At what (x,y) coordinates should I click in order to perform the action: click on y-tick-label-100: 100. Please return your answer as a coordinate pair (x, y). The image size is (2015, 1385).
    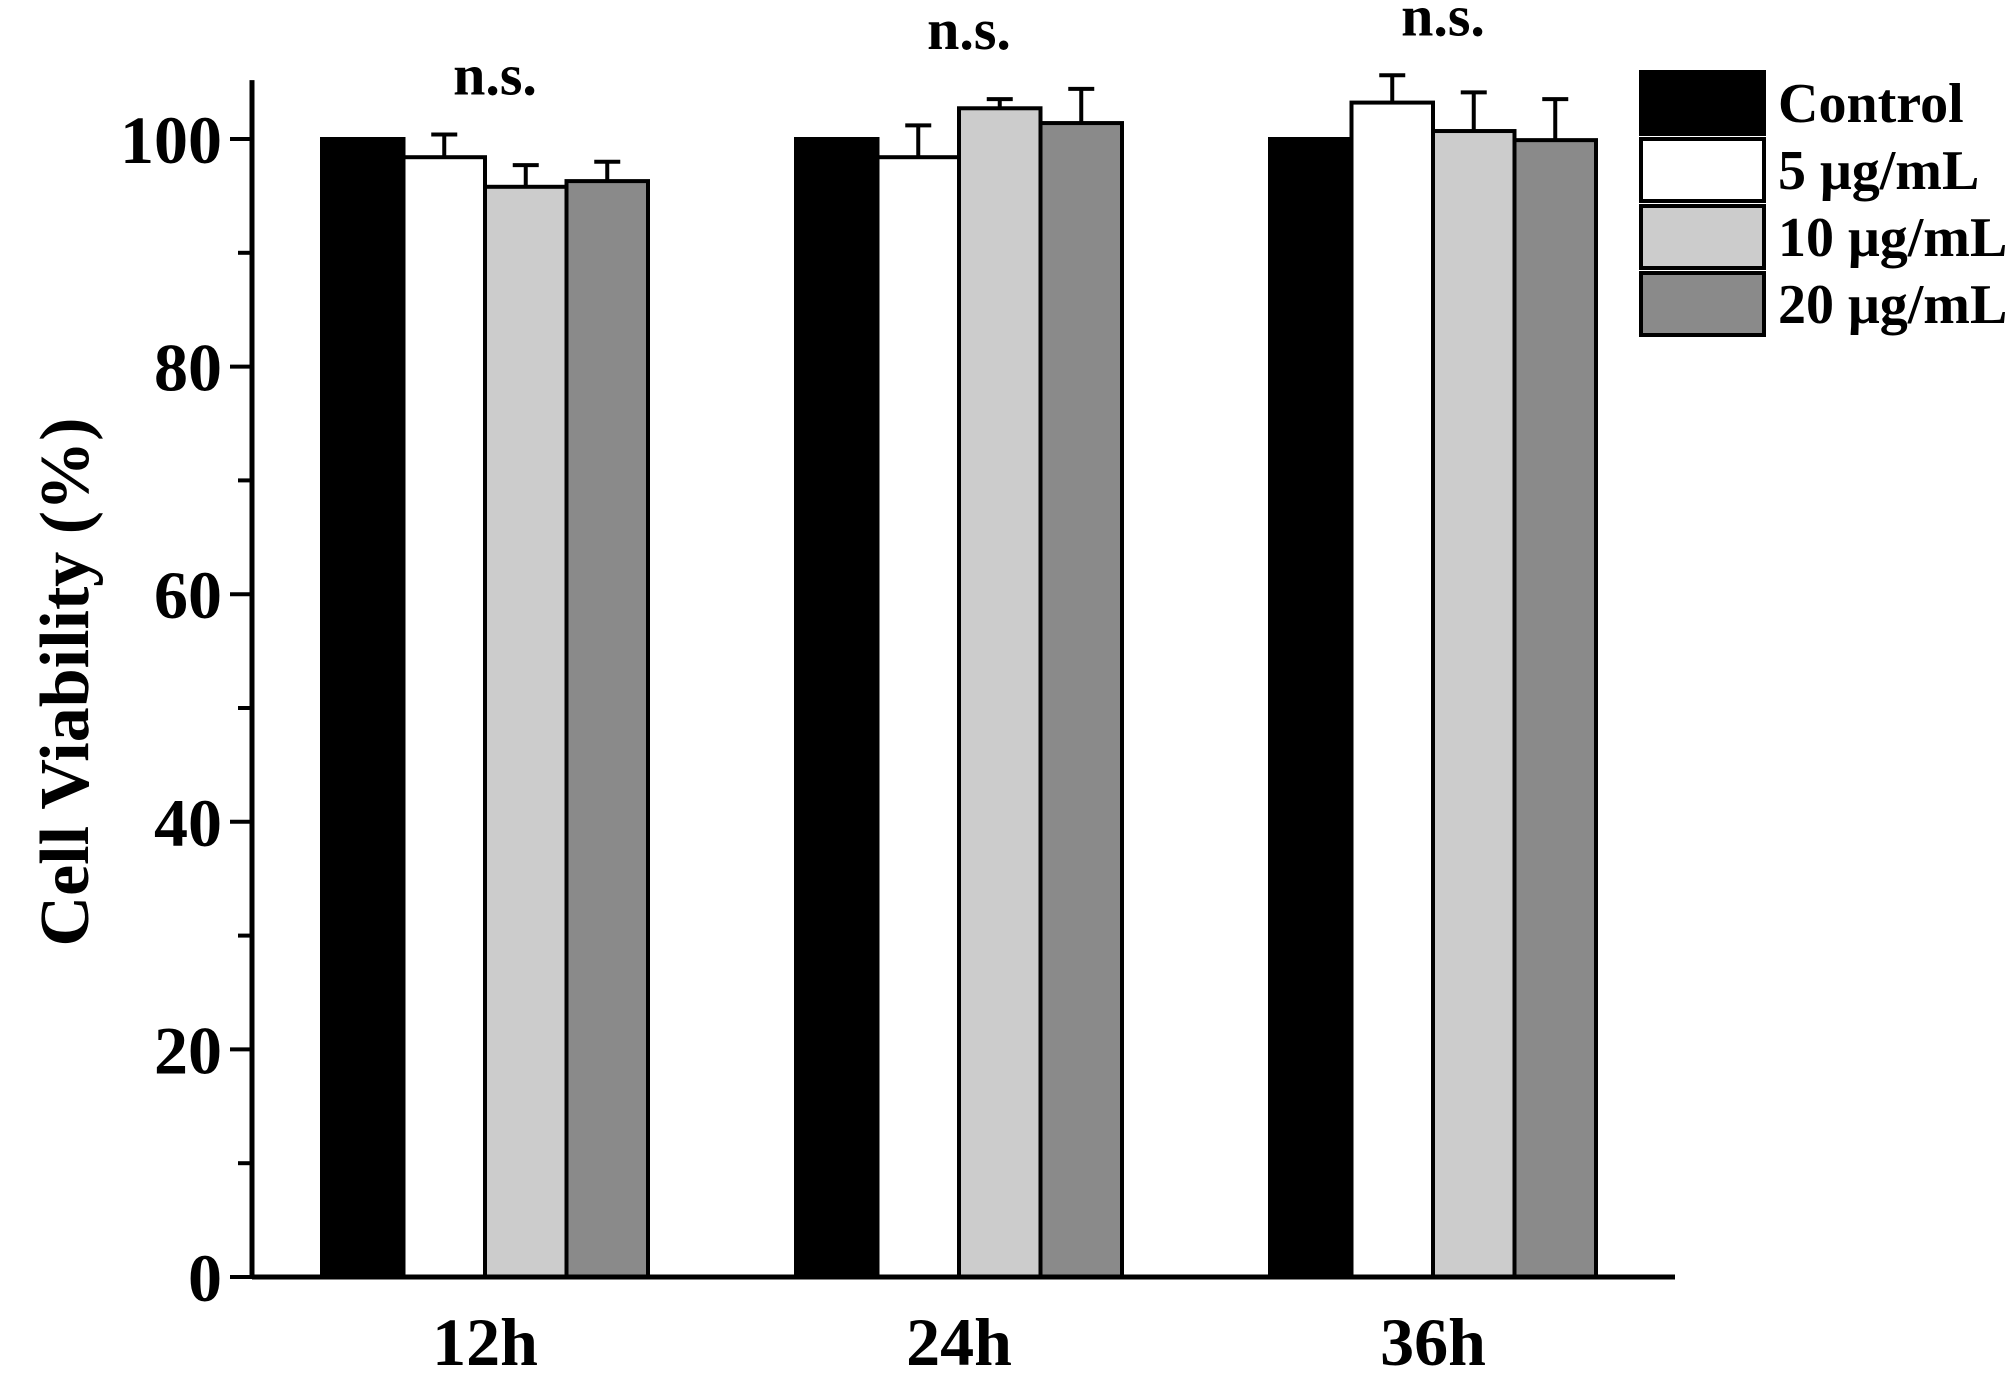
    Looking at the image, I should click on (171, 140).